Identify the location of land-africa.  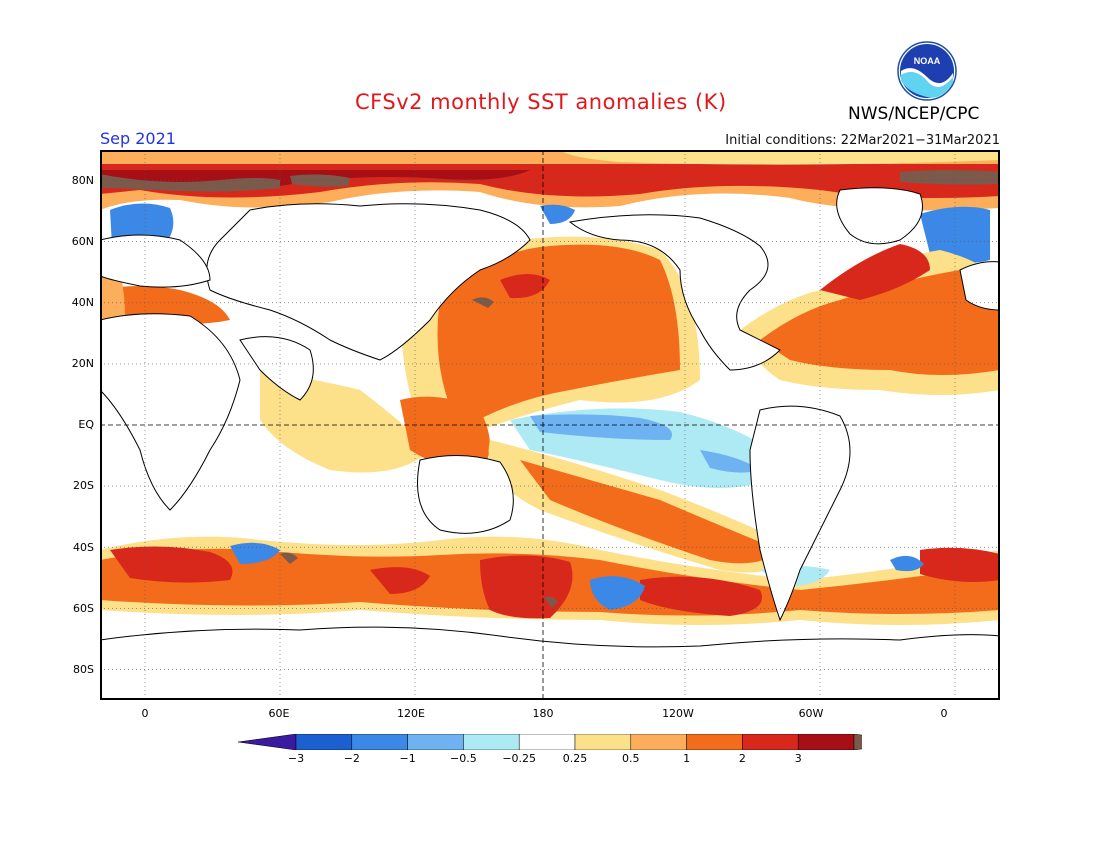
(170, 412).